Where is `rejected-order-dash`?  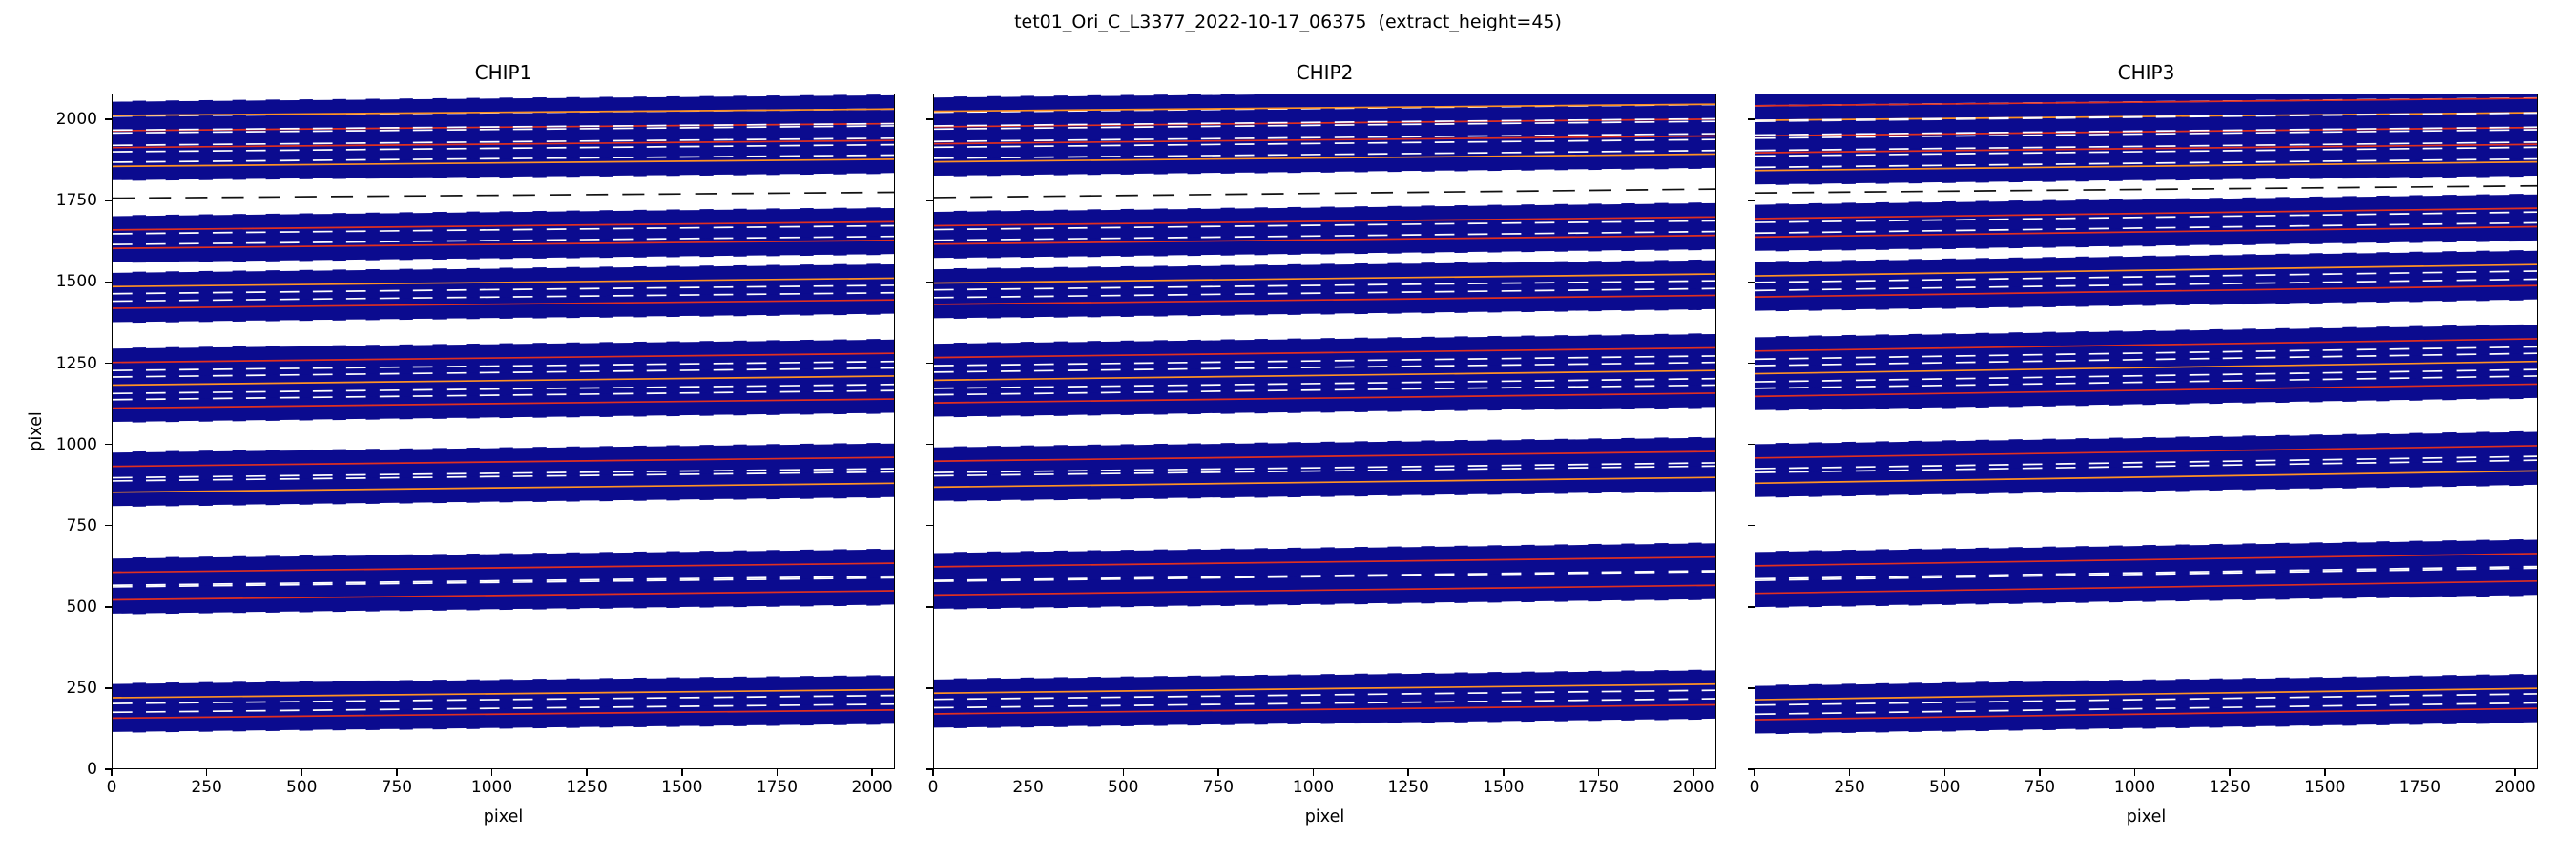
rejected-order-dash is located at coordinates (1324, 193).